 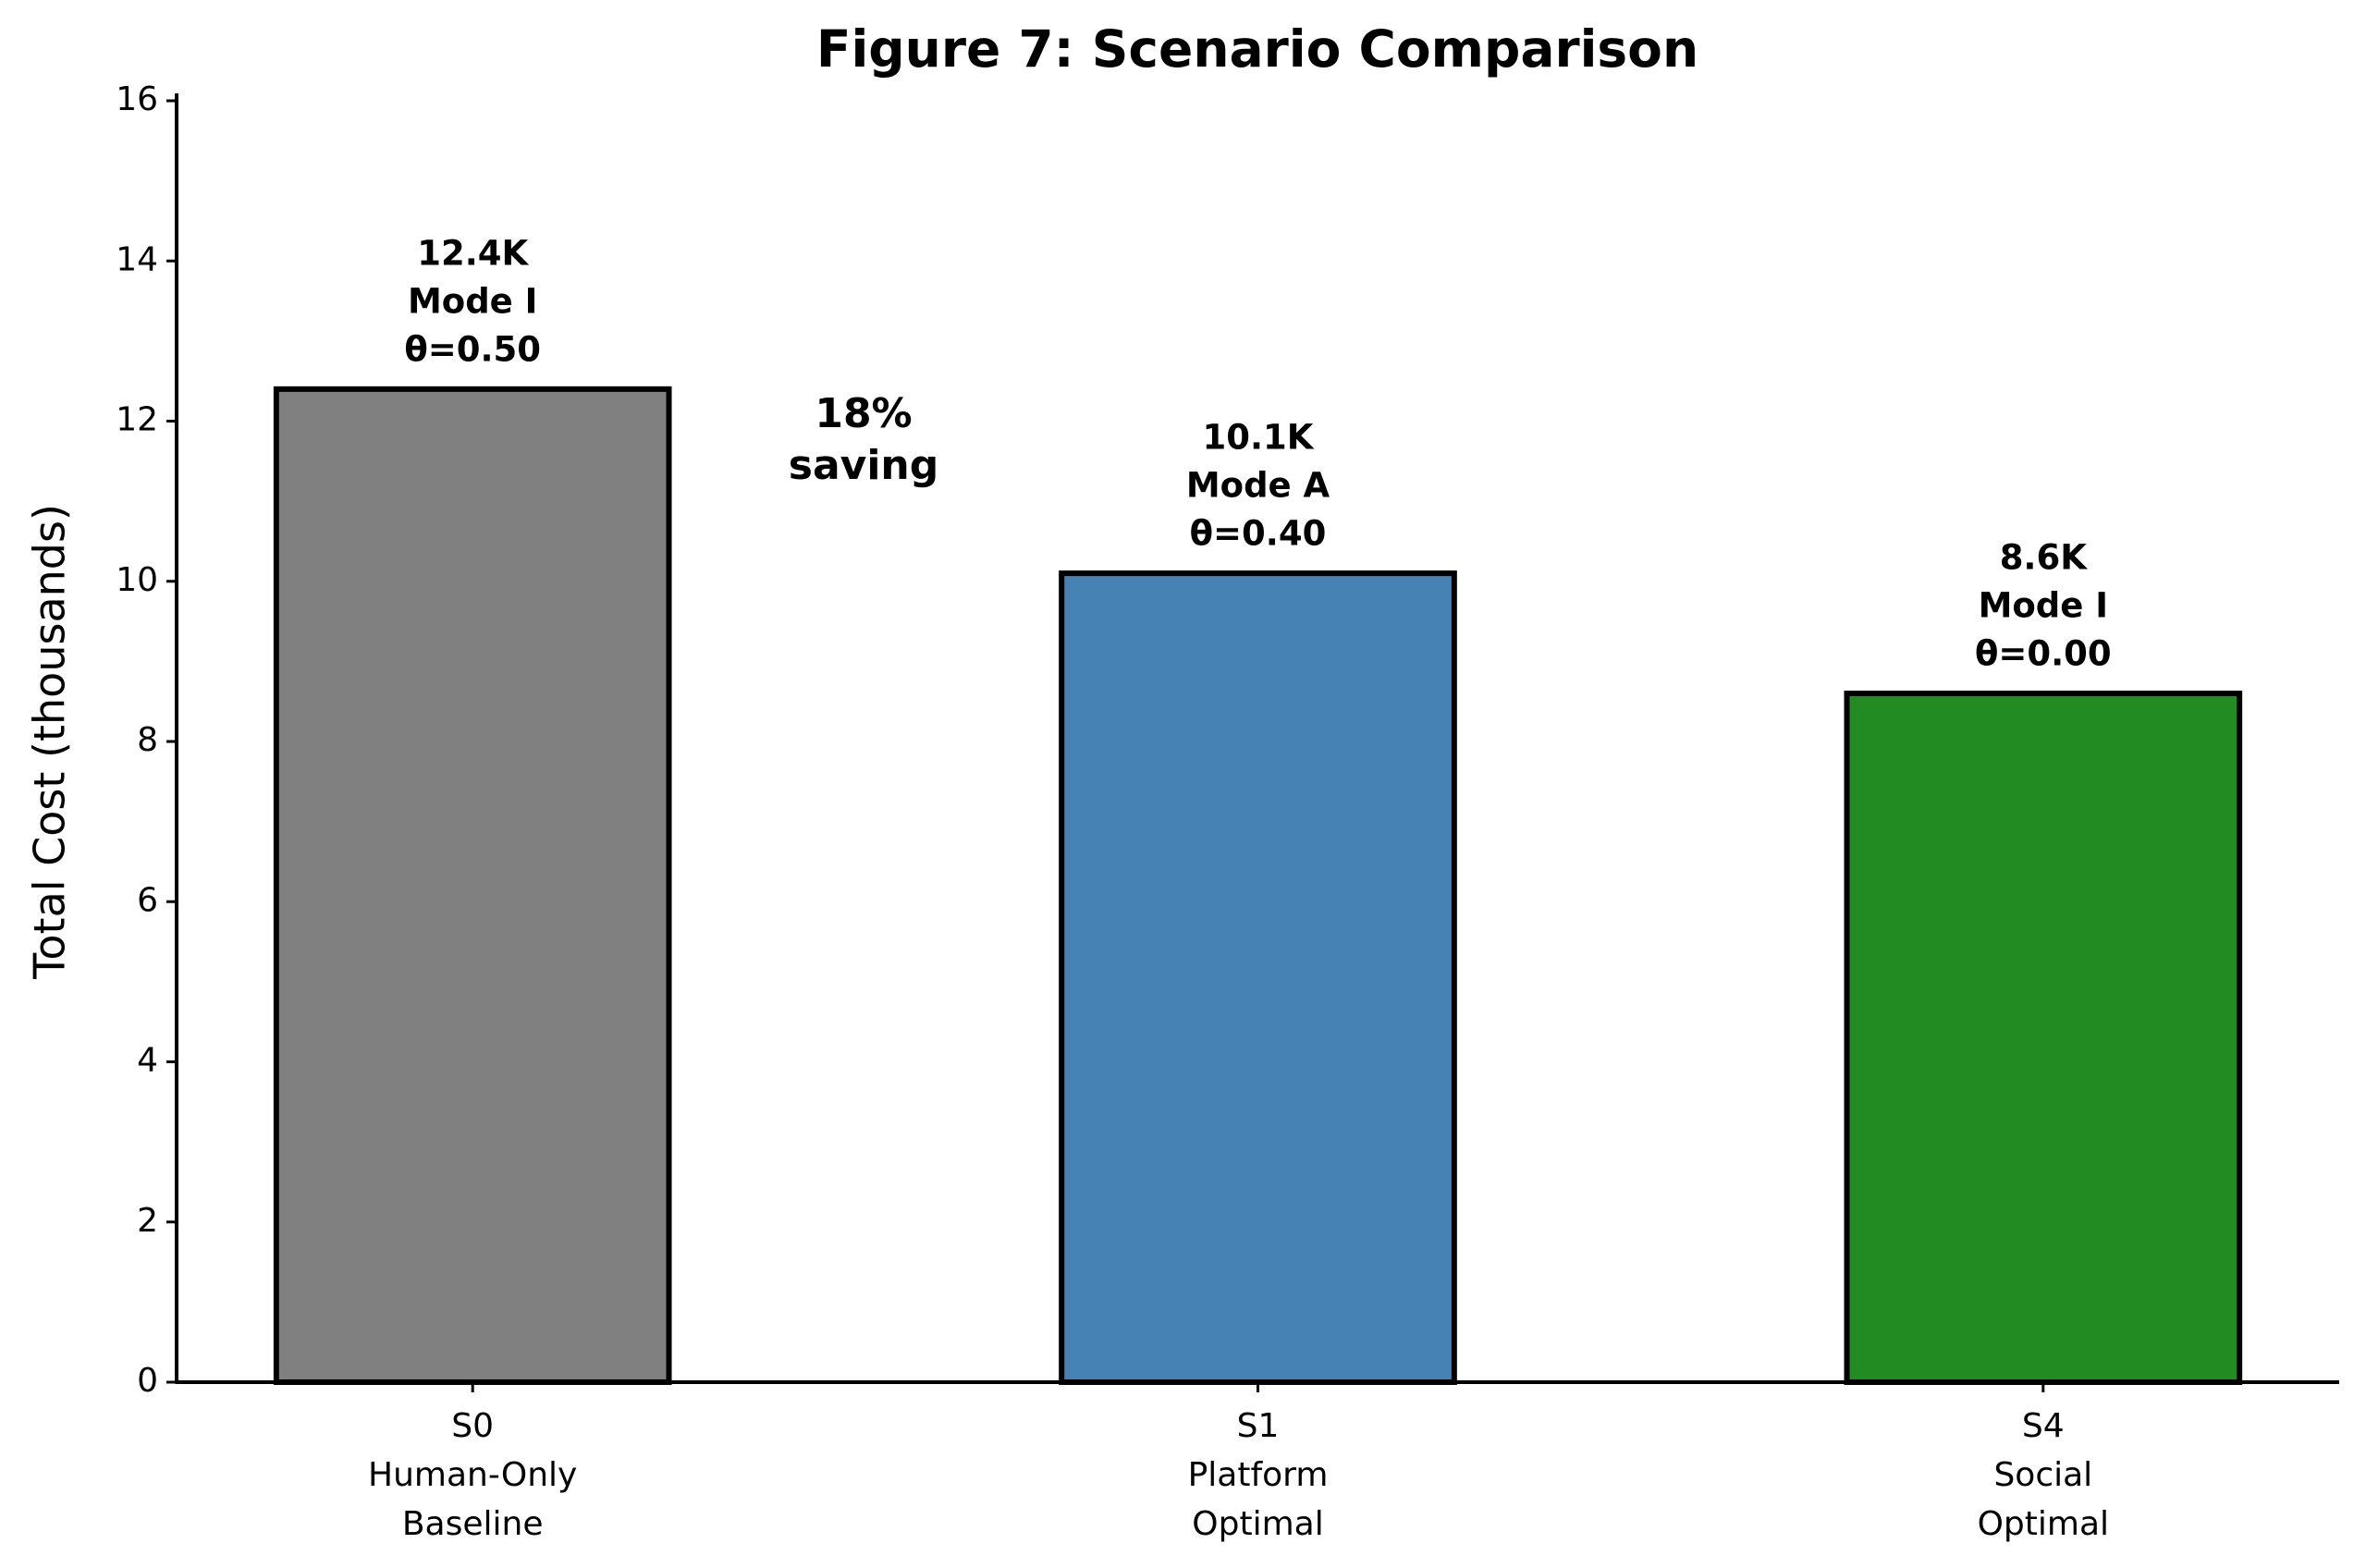 What do you see at coordinates (1259, 438) in the screenshot?
I see `value-label: 10.1K` at bounding box center [1259, 438].